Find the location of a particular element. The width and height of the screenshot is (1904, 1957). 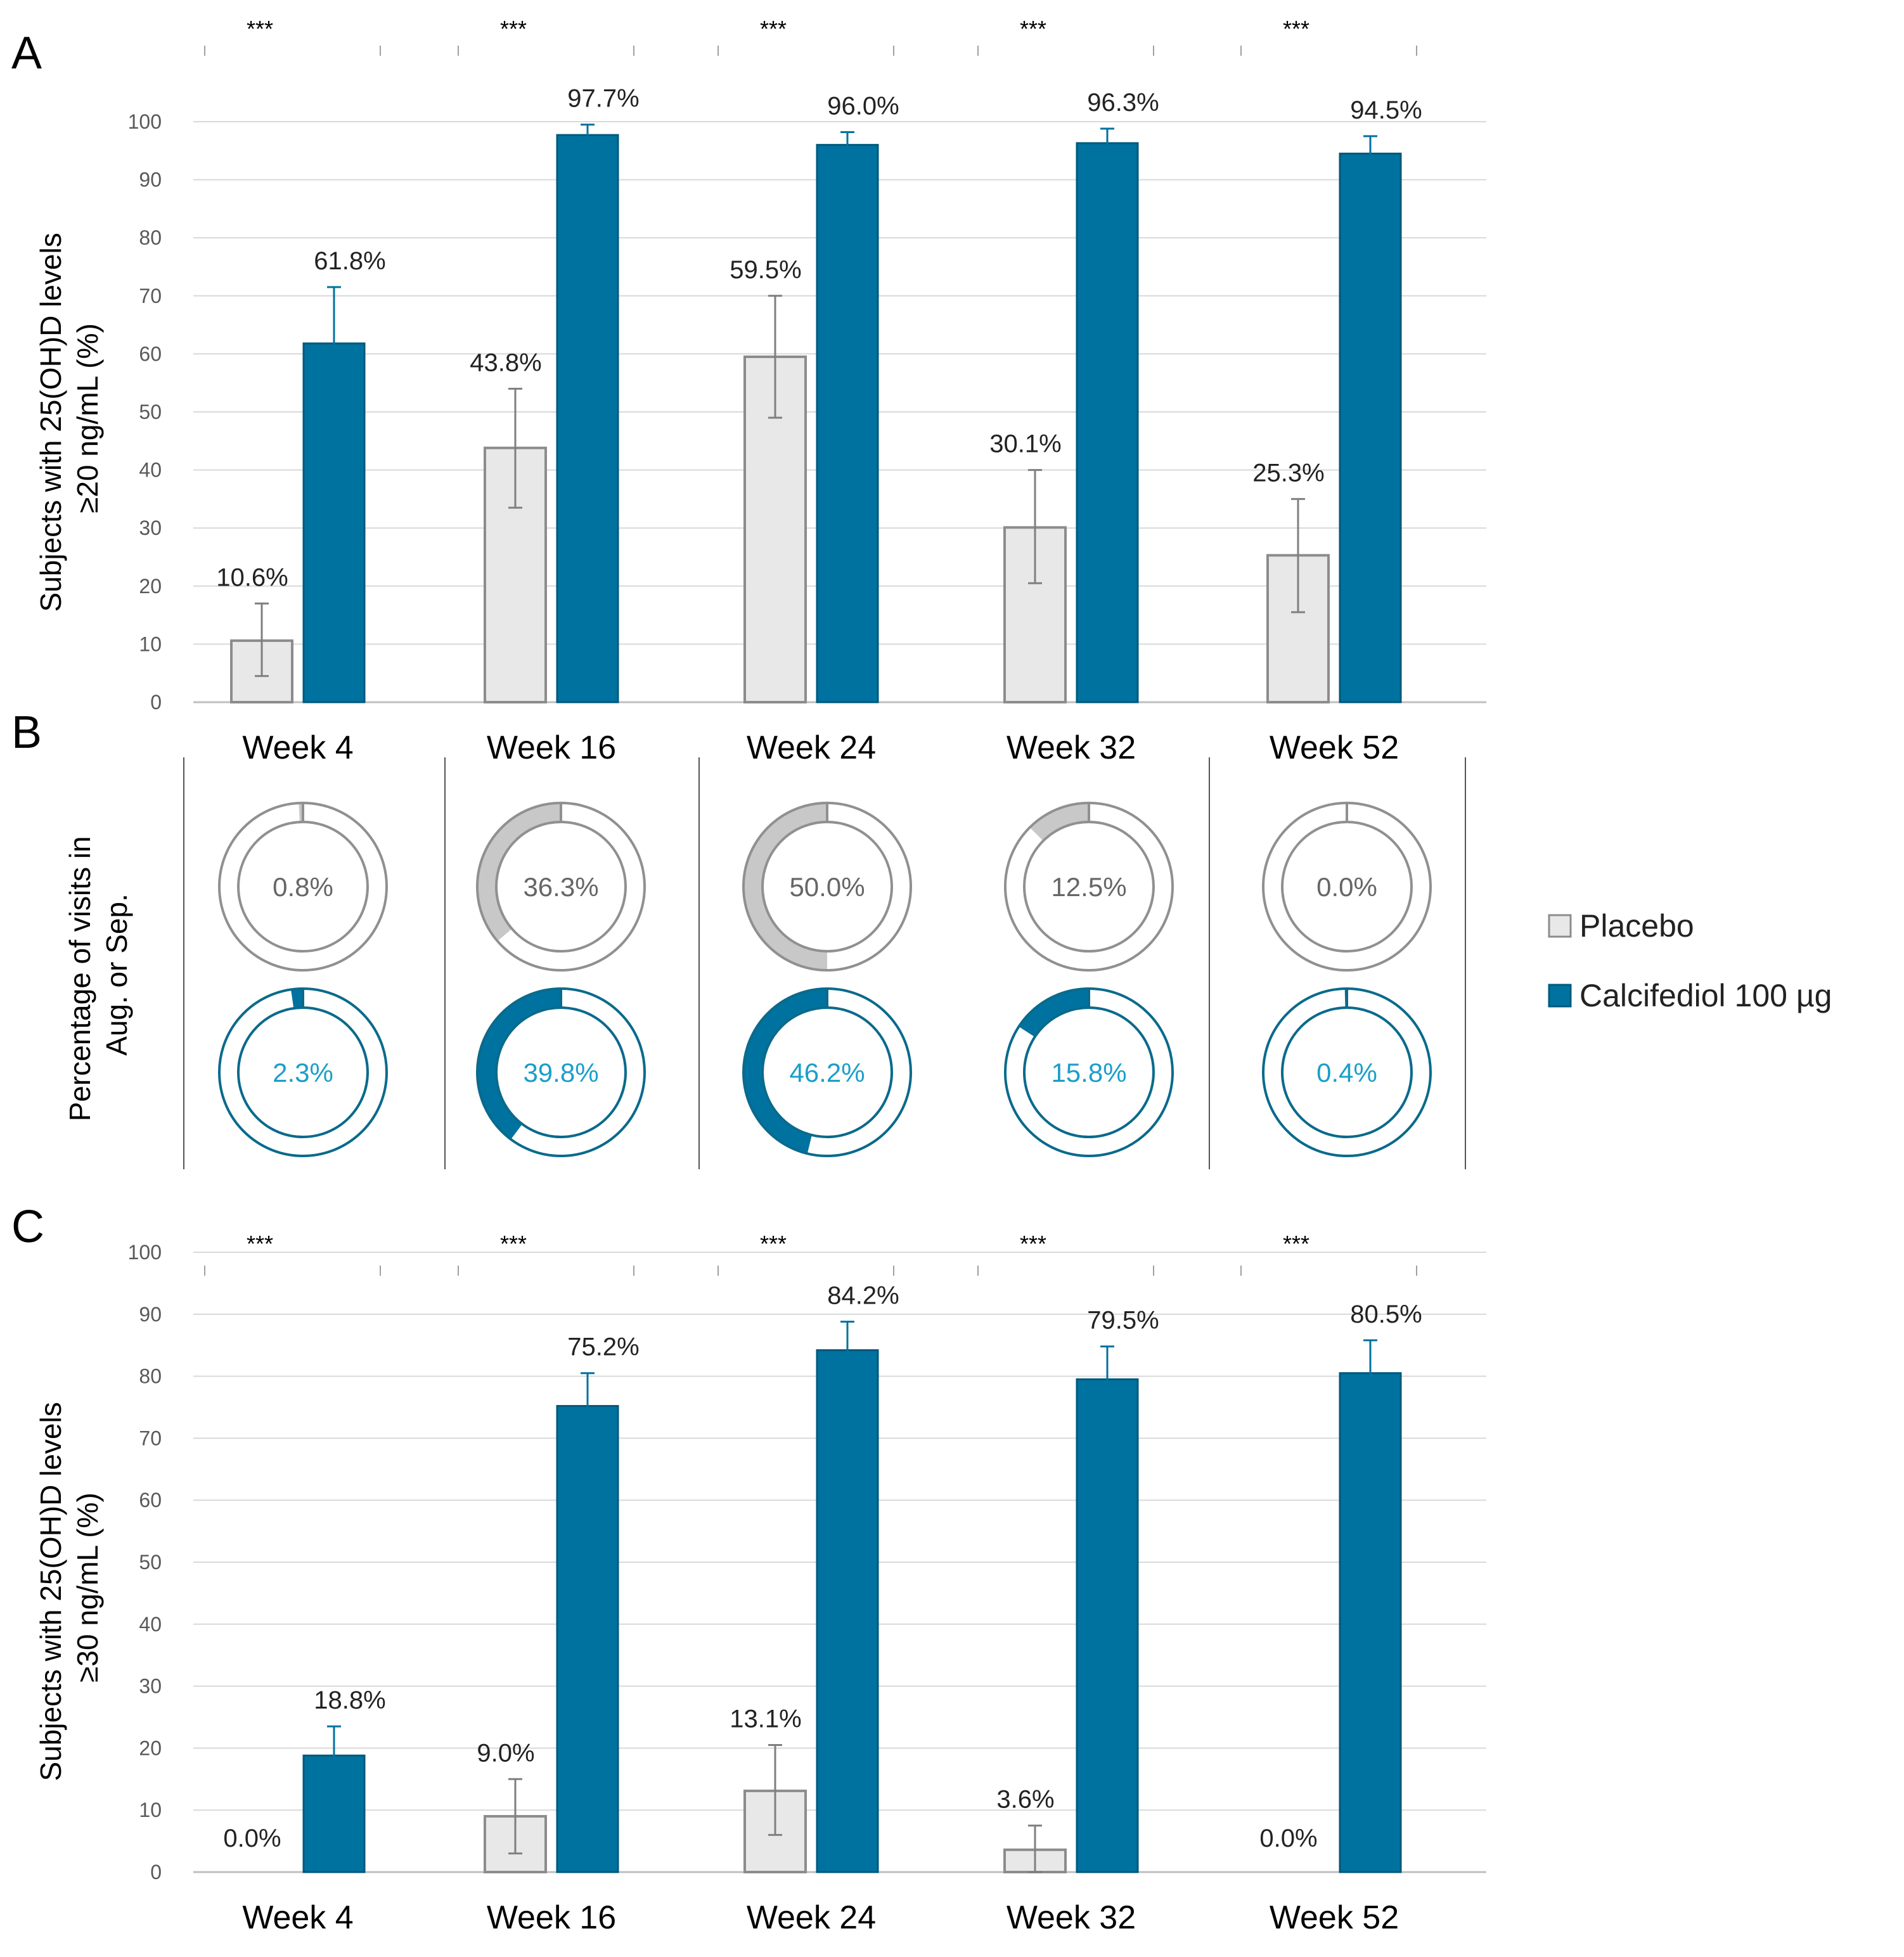

panel-c-y-tick-labels: 0 10 20 30 40 50 60 70 80 90 100 is located at coordinates (145, 1562).